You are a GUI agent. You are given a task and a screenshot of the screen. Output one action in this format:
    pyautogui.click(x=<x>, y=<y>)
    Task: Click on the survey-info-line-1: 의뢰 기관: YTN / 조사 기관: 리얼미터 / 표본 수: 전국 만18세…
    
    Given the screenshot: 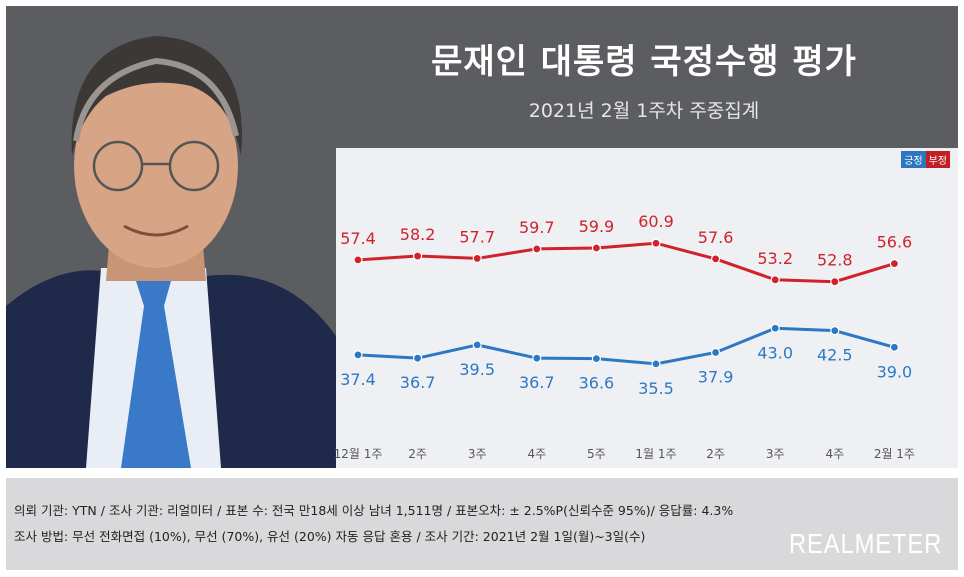 What is the action you would take?
    pyautogui.click(x=374, y=510)
    